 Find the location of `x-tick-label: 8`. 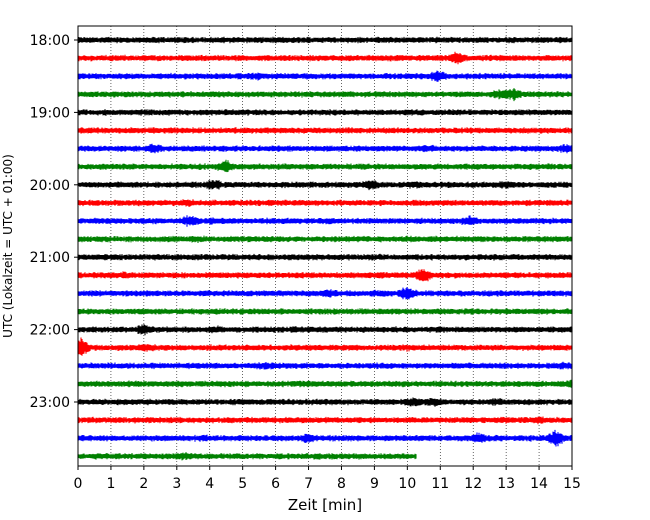

x-tick-label: 8 is located at coordinates (341, 484).